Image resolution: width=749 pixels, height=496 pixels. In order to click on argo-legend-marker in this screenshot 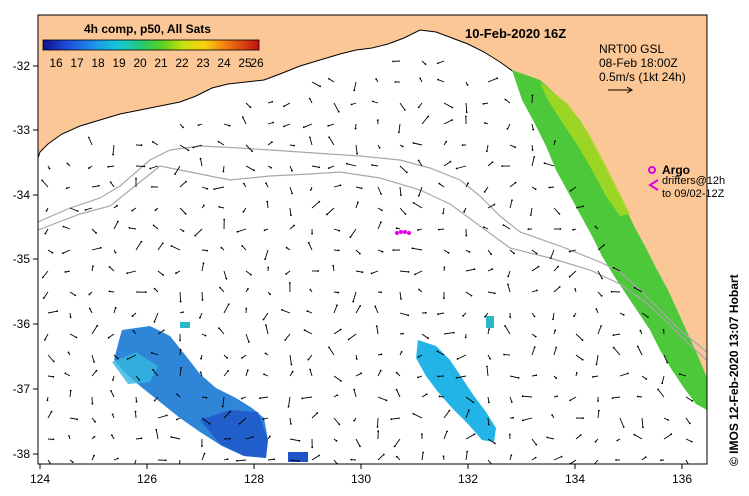, I will do `click(652, 170)`.